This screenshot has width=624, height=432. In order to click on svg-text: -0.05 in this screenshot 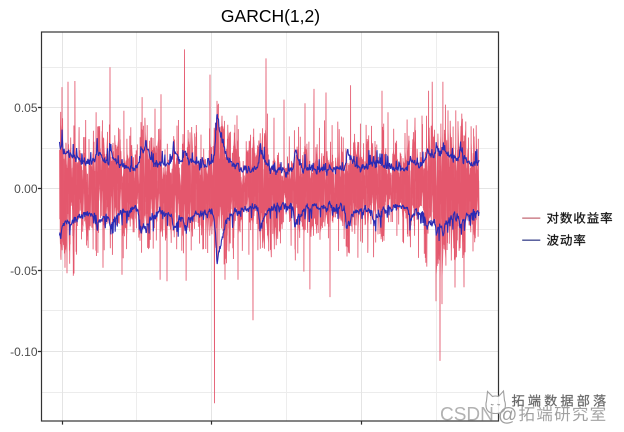, I will do `click(24, 271)`.